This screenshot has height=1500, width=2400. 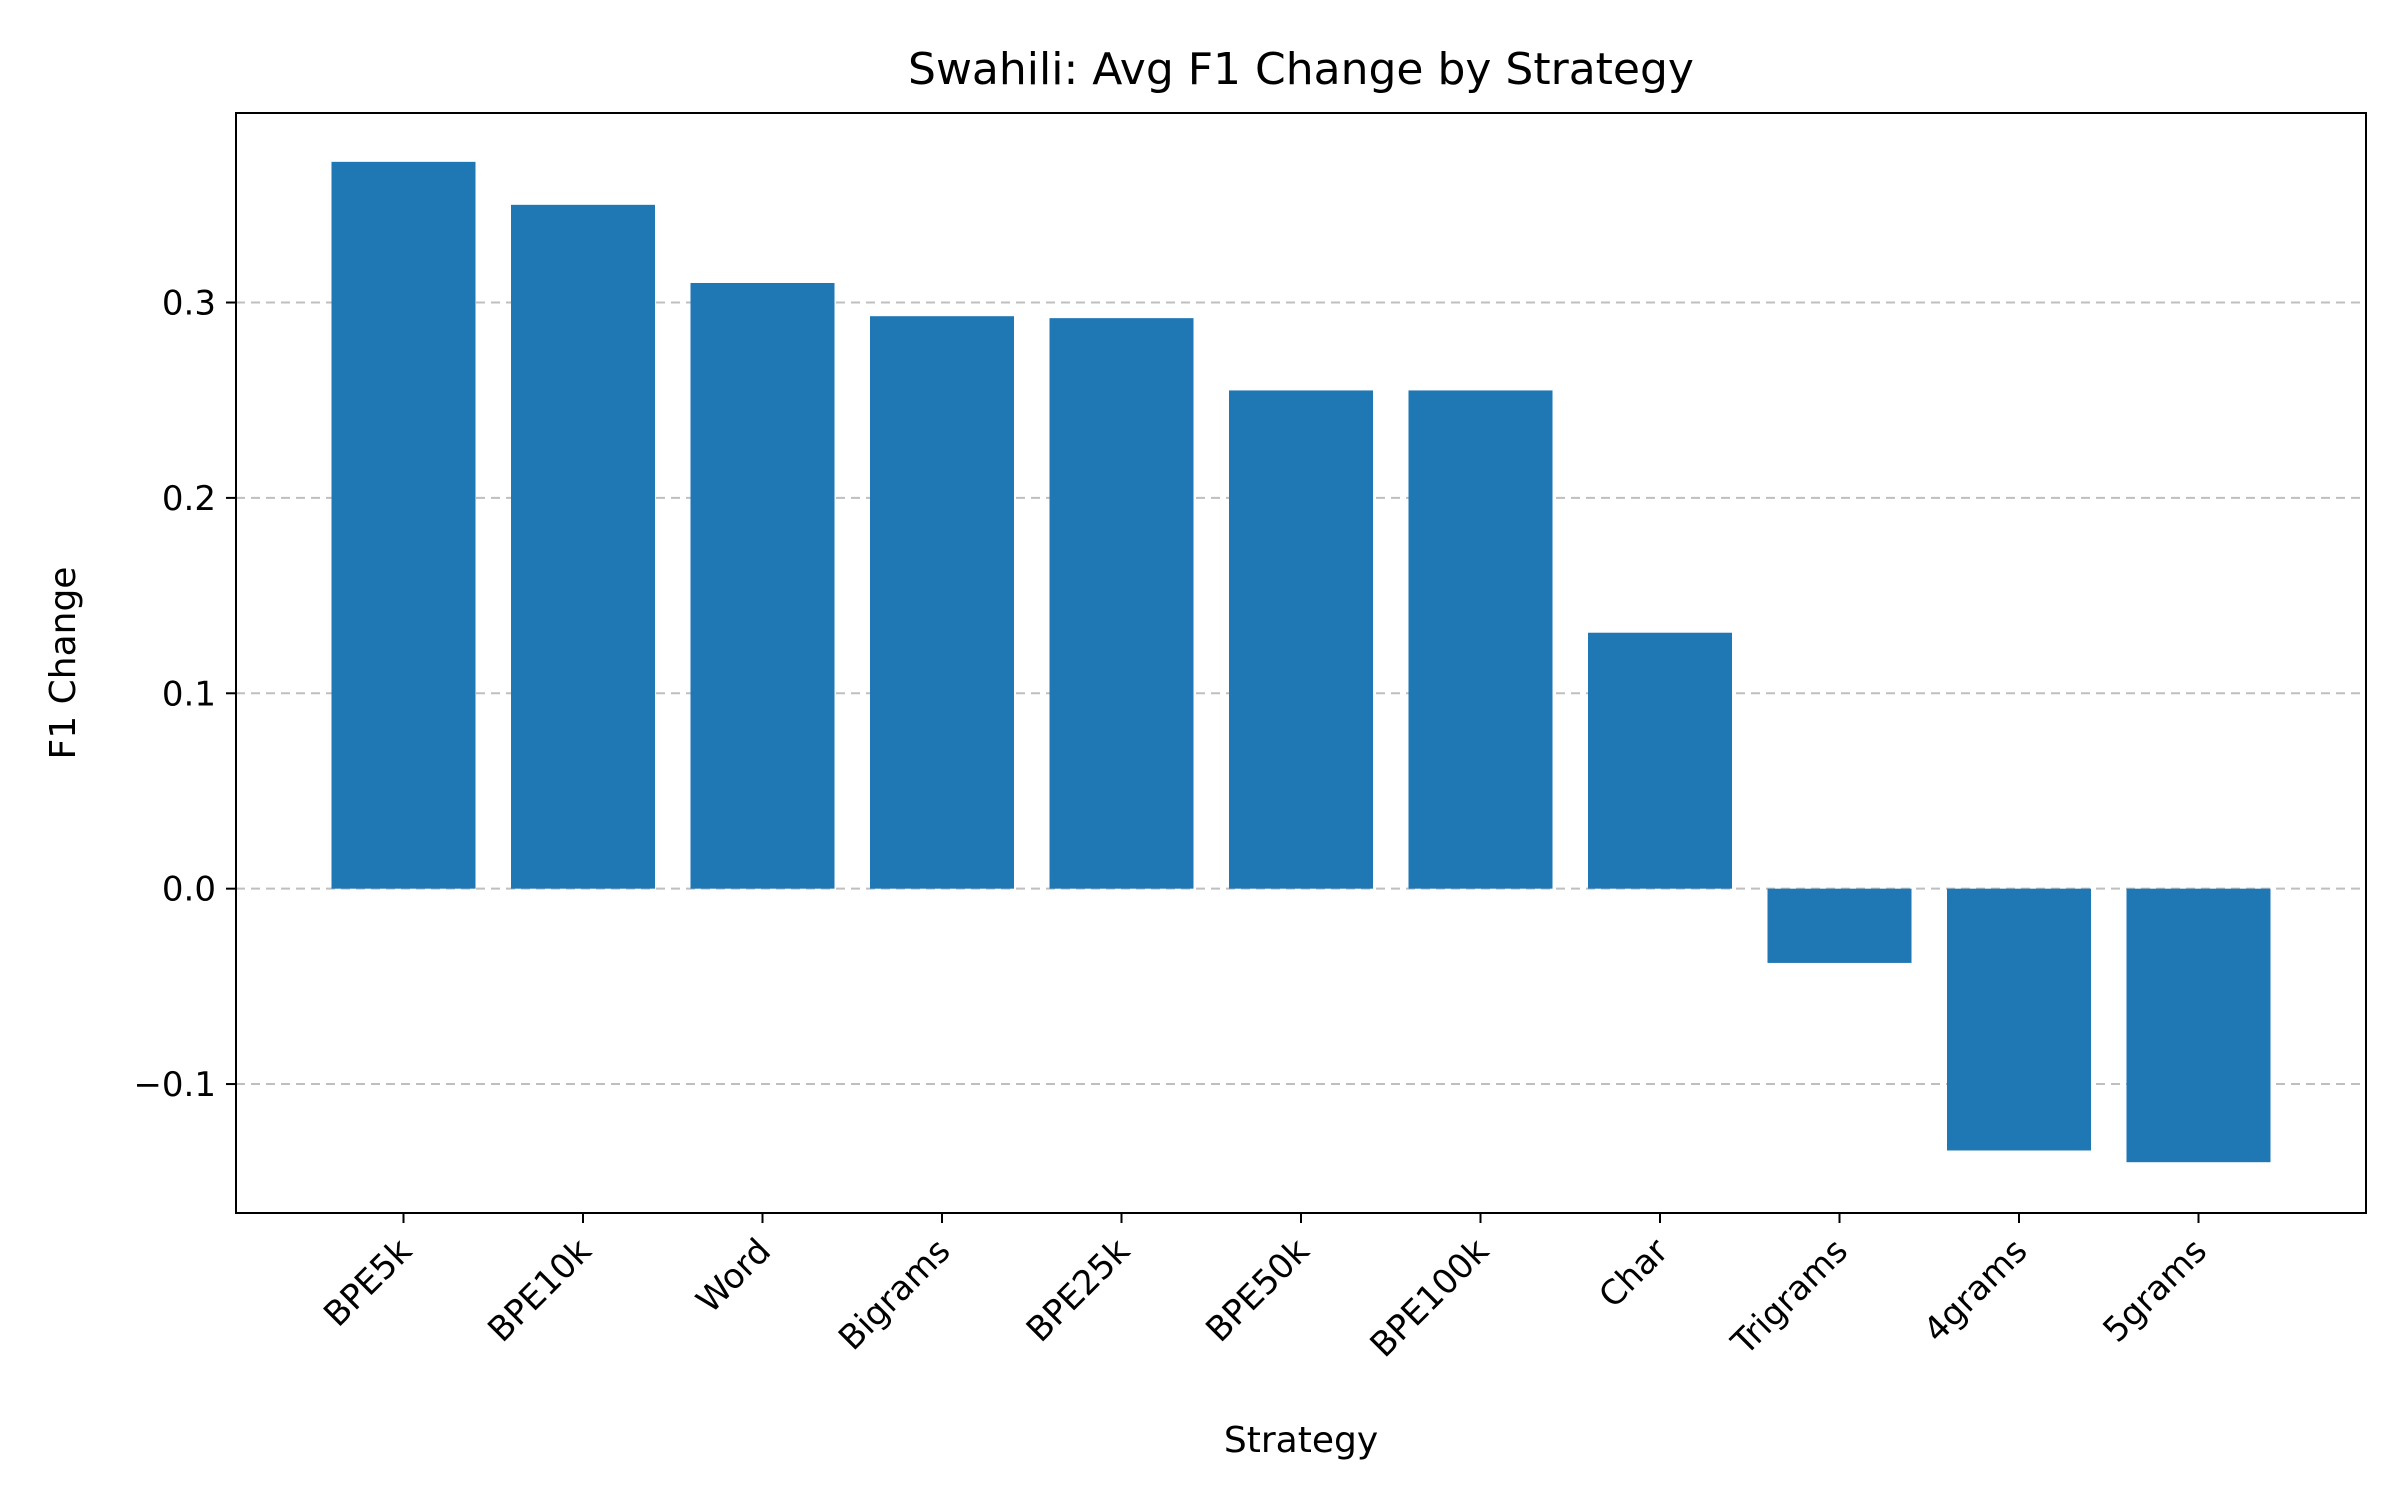 I want to click on y-axis-label: F1 Change, so click(x=63, y=663).